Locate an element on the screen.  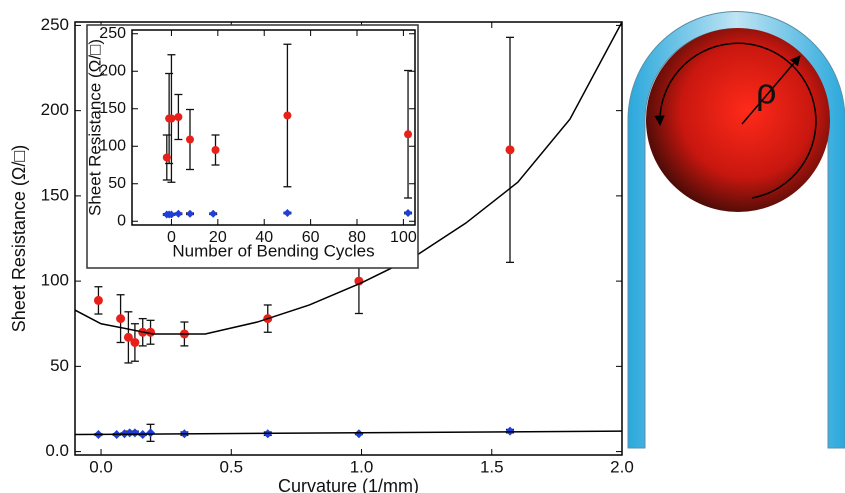
curvature-arrow is located at coordinates (735, 120).